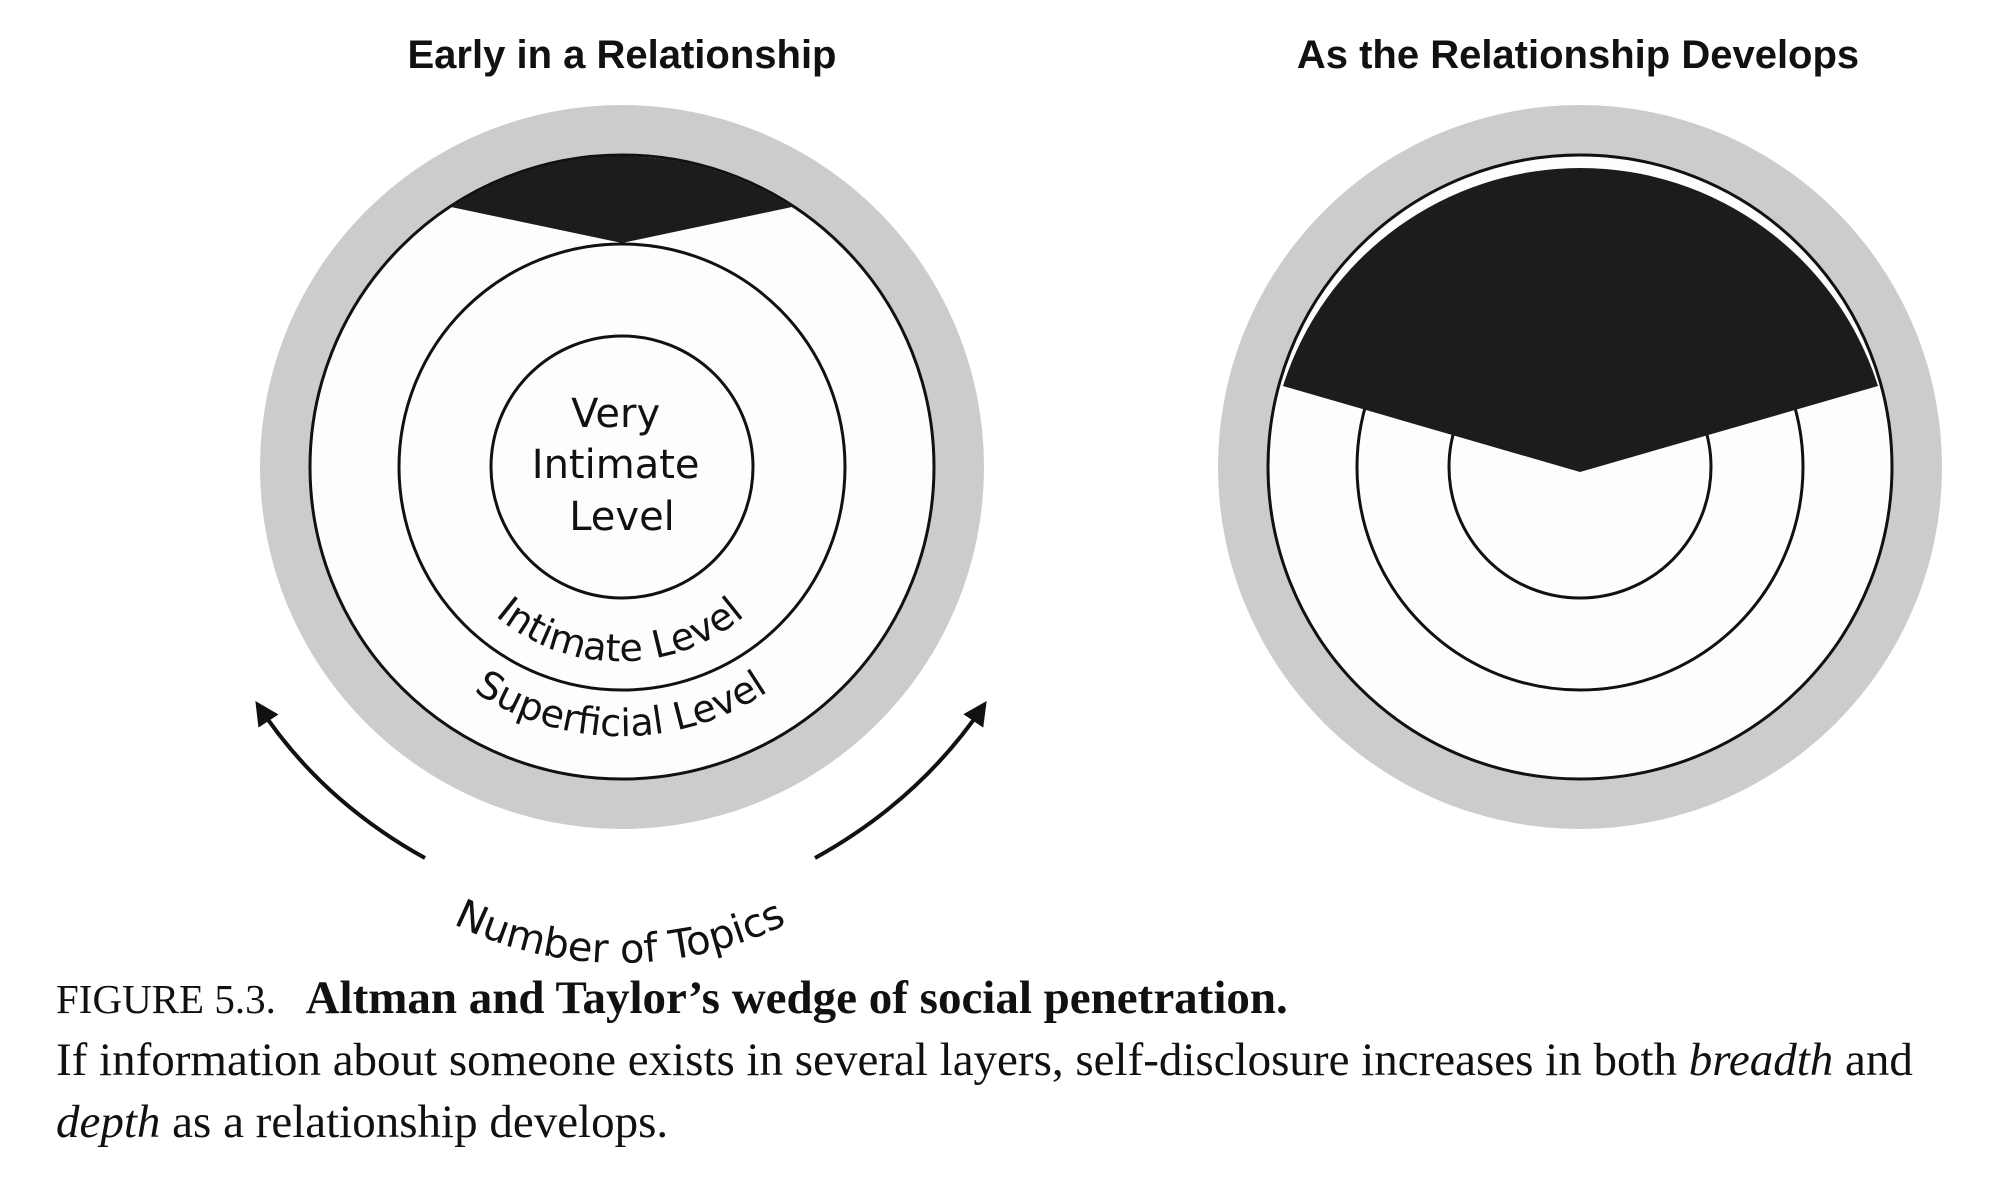 This screenshot has height=1180, width=2014. I want to click on caption-text-3: as a relationship develops., so click(414, 1122).